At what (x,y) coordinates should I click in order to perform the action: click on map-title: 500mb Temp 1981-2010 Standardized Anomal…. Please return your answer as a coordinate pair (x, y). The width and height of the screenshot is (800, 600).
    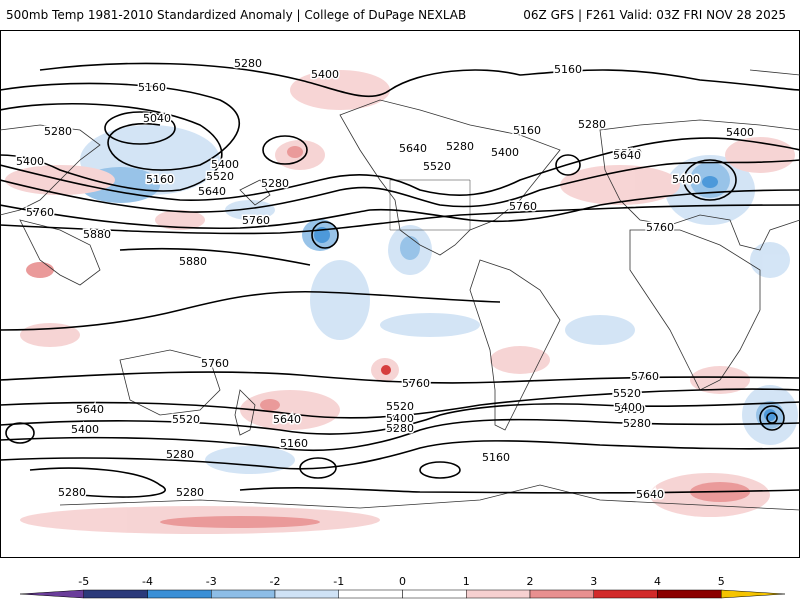
    Looking at the image, I should click on (236, 15).